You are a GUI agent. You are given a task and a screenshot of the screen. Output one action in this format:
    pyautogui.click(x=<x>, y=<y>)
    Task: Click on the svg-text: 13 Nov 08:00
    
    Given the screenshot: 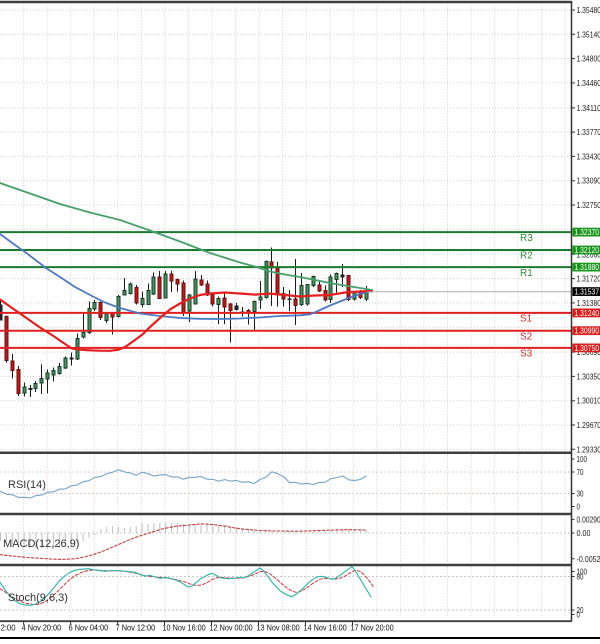 What is the action you would take?
    pyautogui.click(x=279, y=628)
    